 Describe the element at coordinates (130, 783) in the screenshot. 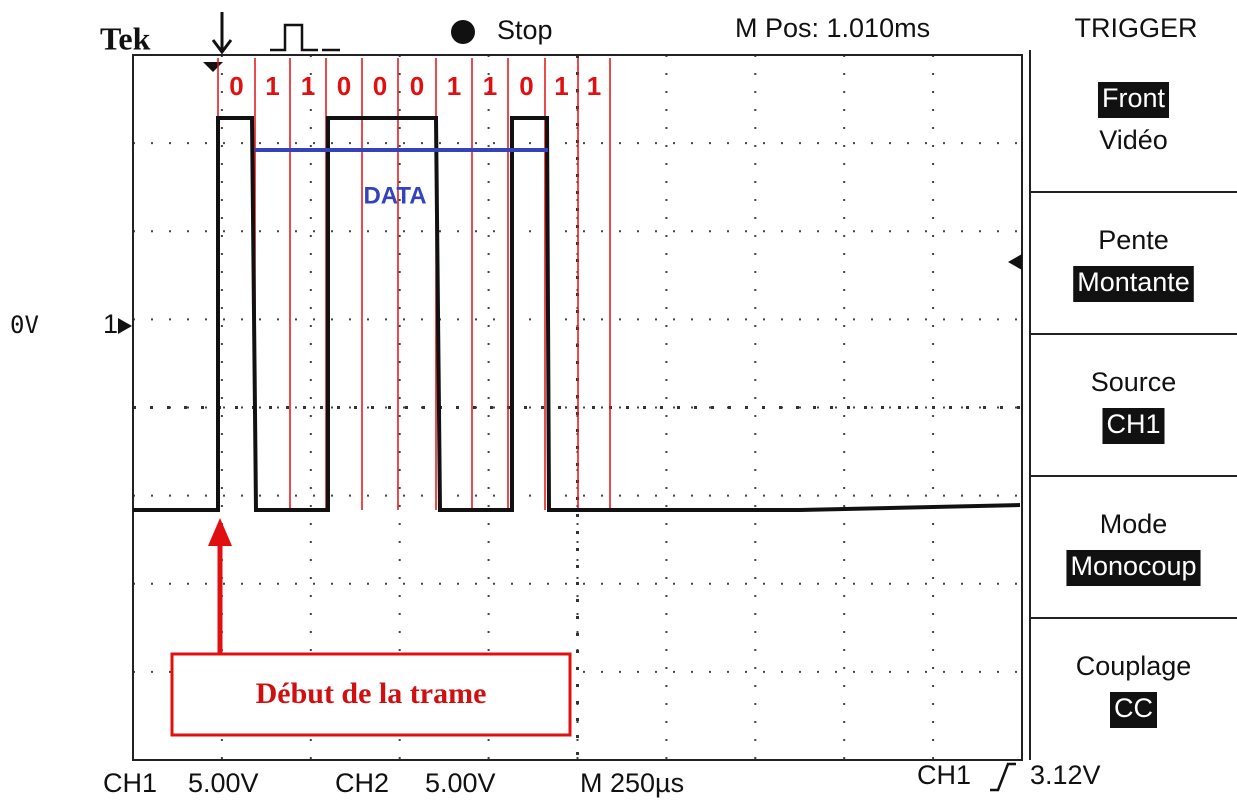

I see `ch1-label: CH1` at that location.